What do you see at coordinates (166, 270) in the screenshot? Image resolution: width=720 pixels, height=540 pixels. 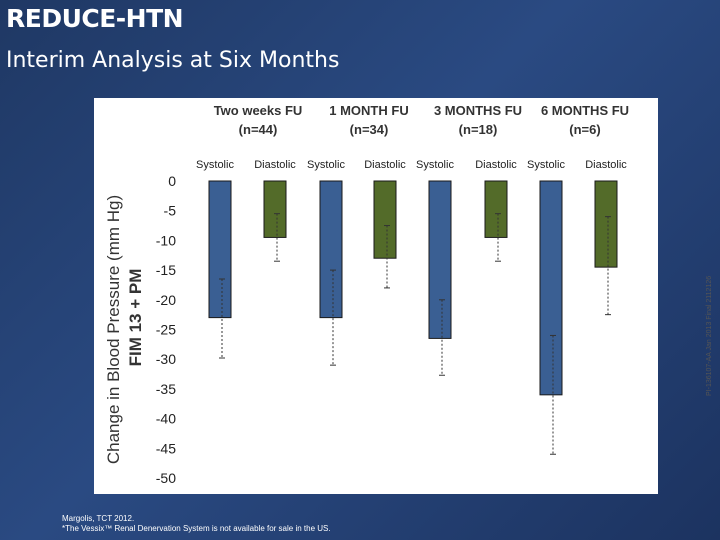 I see `y-tick-label: -15` at bounding box center [166, 270].